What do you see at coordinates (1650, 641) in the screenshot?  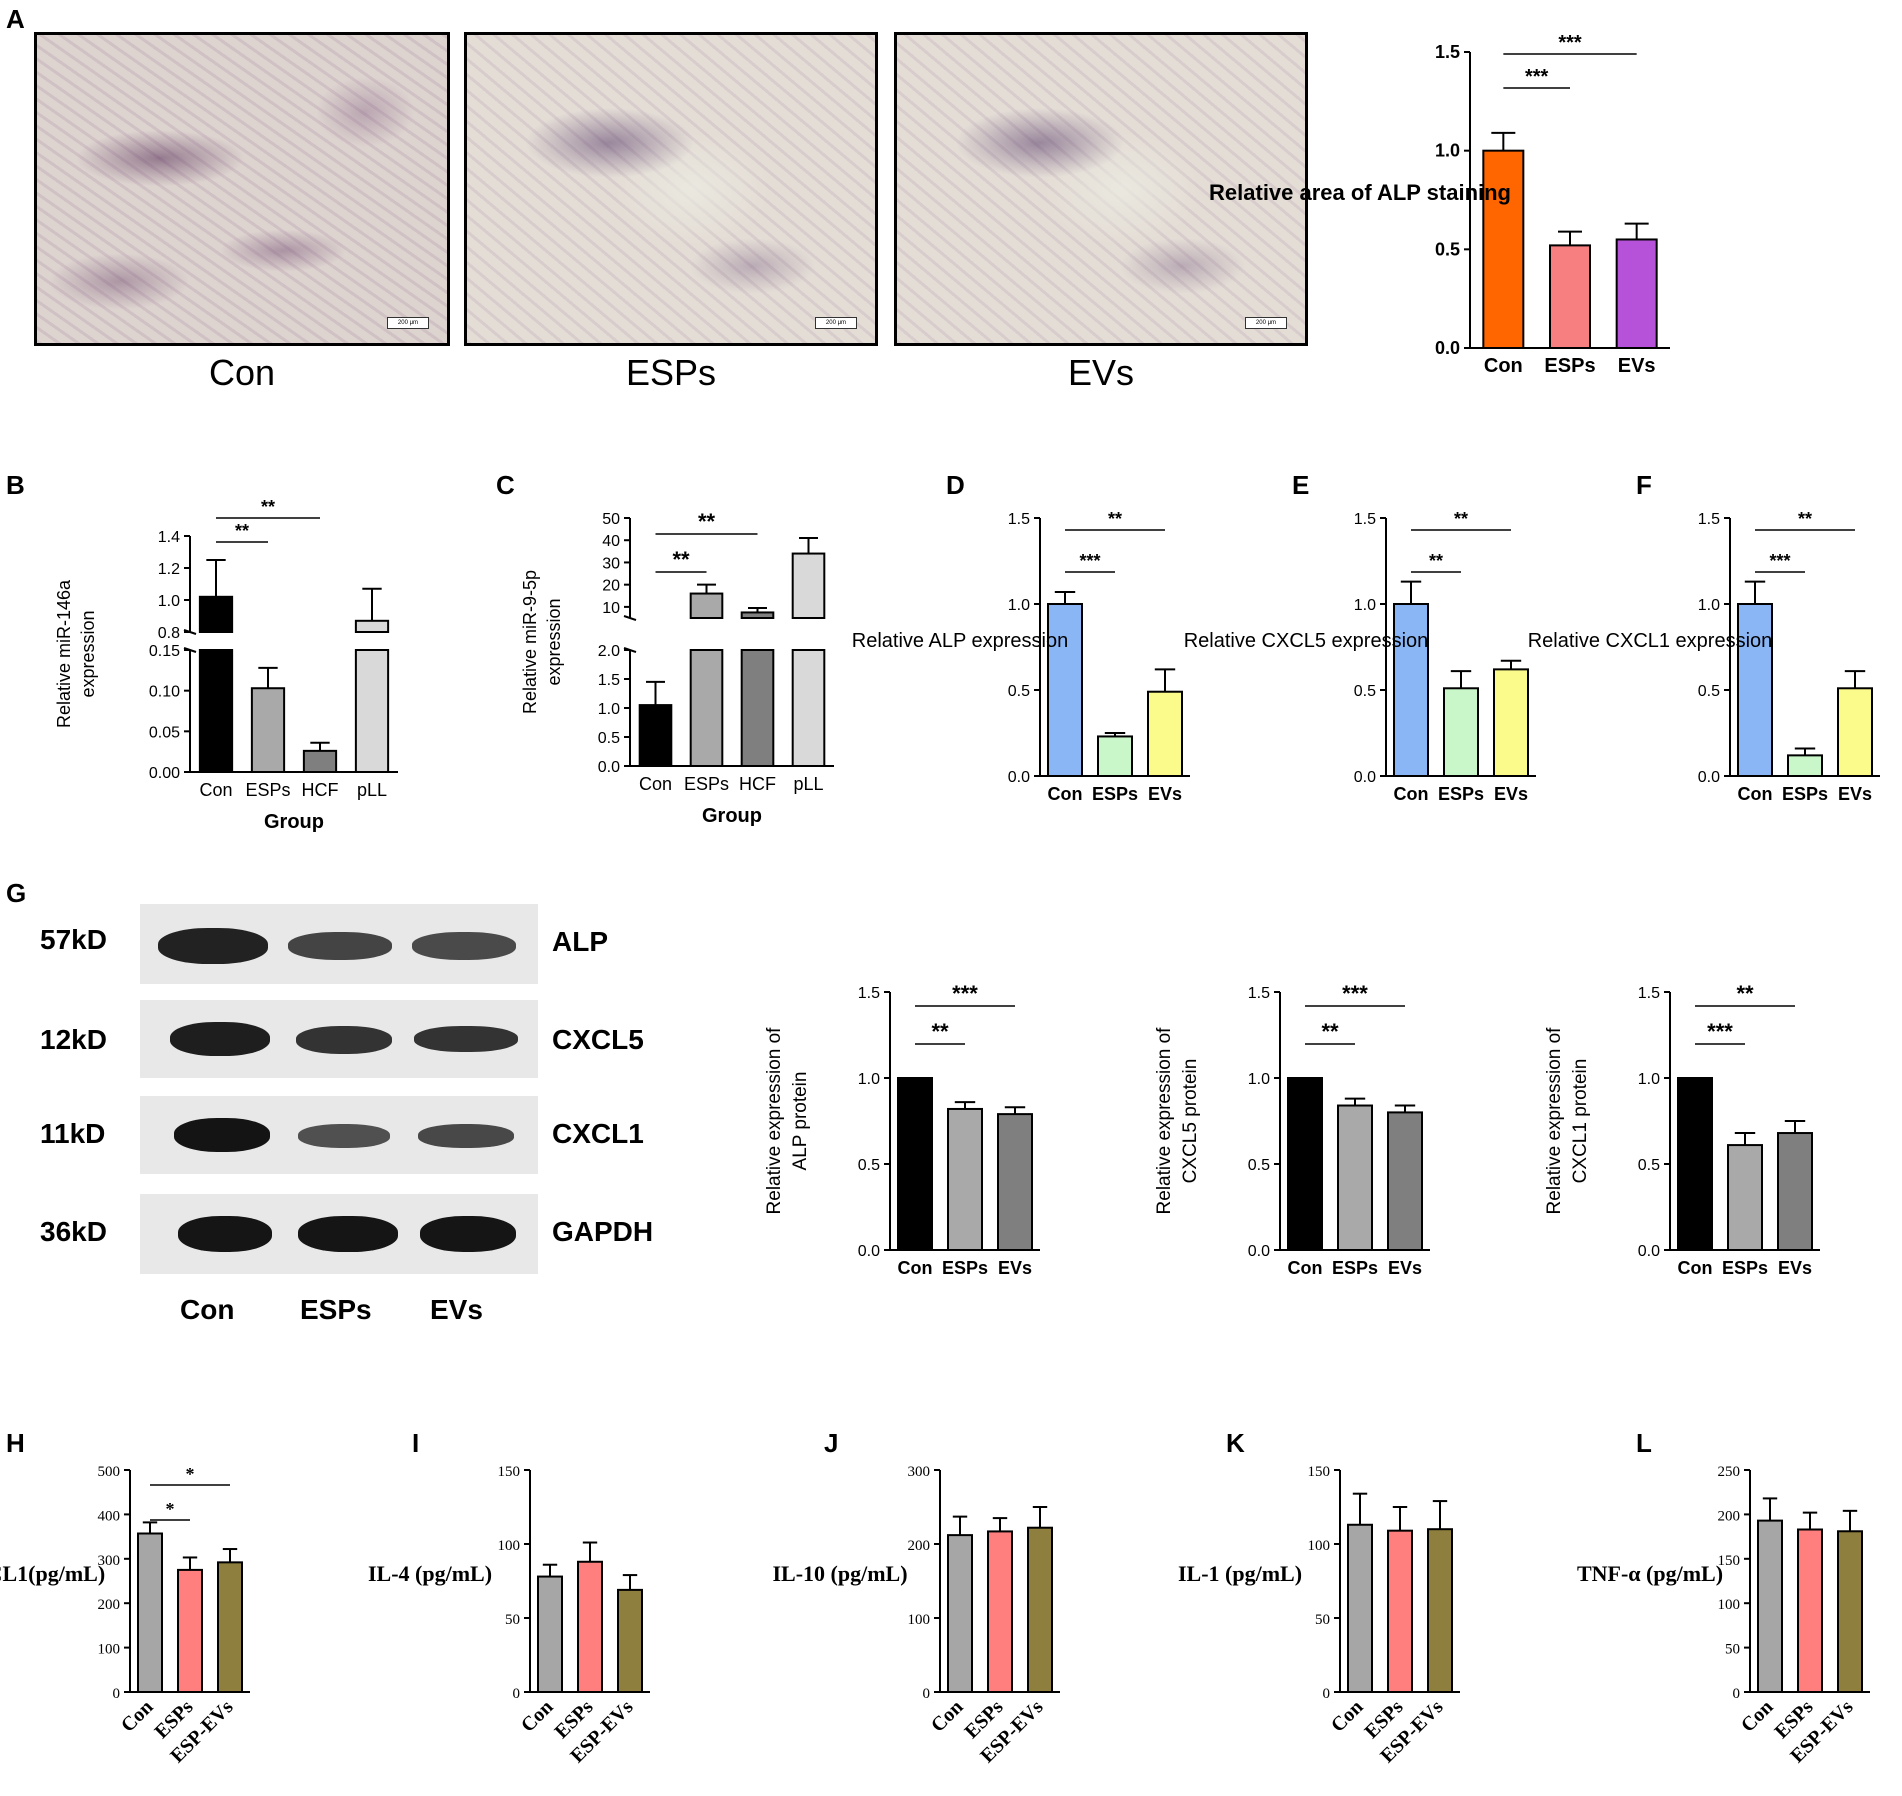 I see `y-axis-label: Relative CXCL1 expression` at bounding box center [1650, 641].